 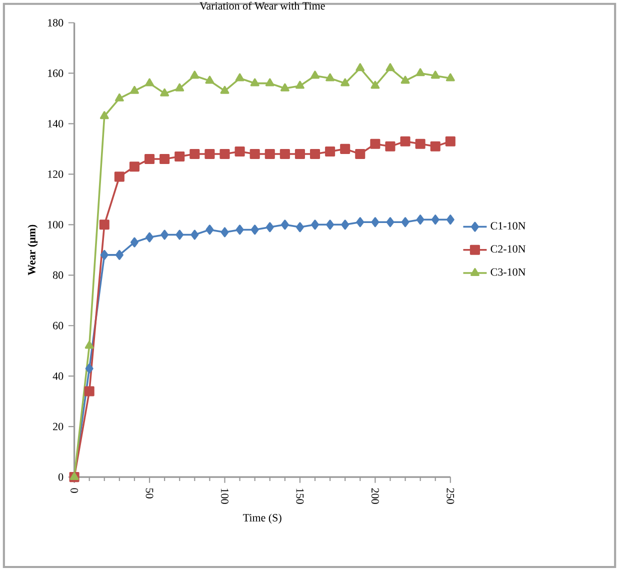 What do you see at coordinates (56, 73) in the screenshot?
I see `y-tick-label: 160` at bounding box center [56, 73].